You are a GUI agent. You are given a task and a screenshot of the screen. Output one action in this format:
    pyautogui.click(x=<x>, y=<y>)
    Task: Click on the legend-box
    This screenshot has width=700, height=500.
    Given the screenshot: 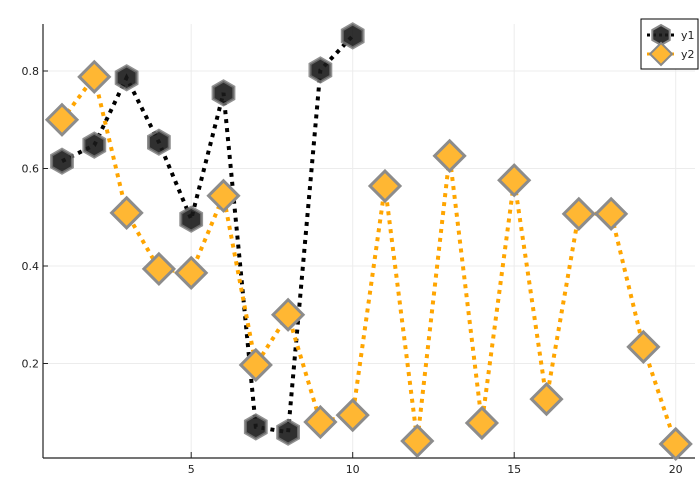 What is the action you would take?
    pyautogui.click(x=669, y=44)
    